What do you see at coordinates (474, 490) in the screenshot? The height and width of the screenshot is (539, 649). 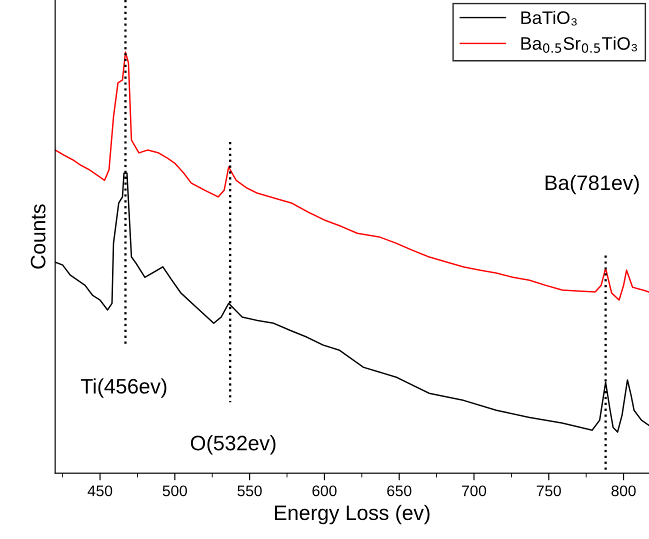 I see `x-tick-label: 700` at bounding box center [474, 490].